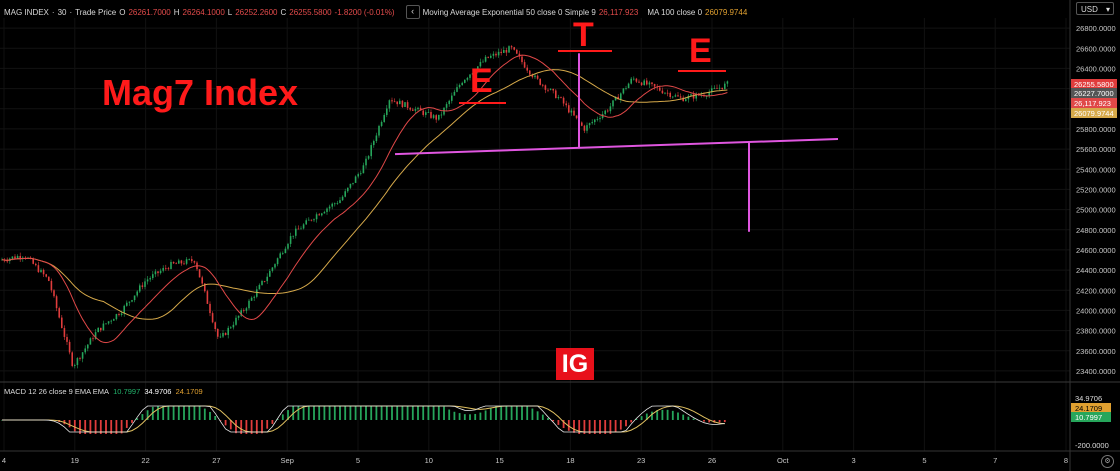  Describe the element at coordinates (675, 12) in the screenshot. I see `ma-label: MA 100 close 0` at that location.